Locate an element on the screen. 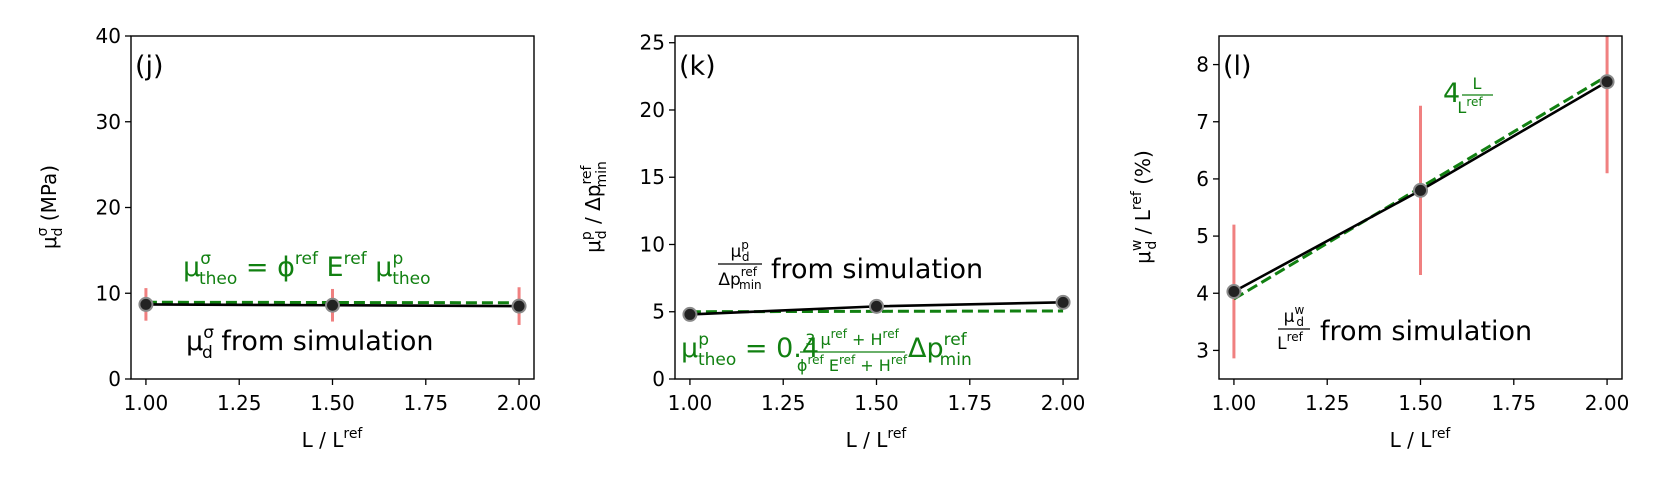 Image resolution: width=1661 pixels, height=487 pixels. panel-l-xtick-label-3: 1.75 is located at coordinates (1514, 403).